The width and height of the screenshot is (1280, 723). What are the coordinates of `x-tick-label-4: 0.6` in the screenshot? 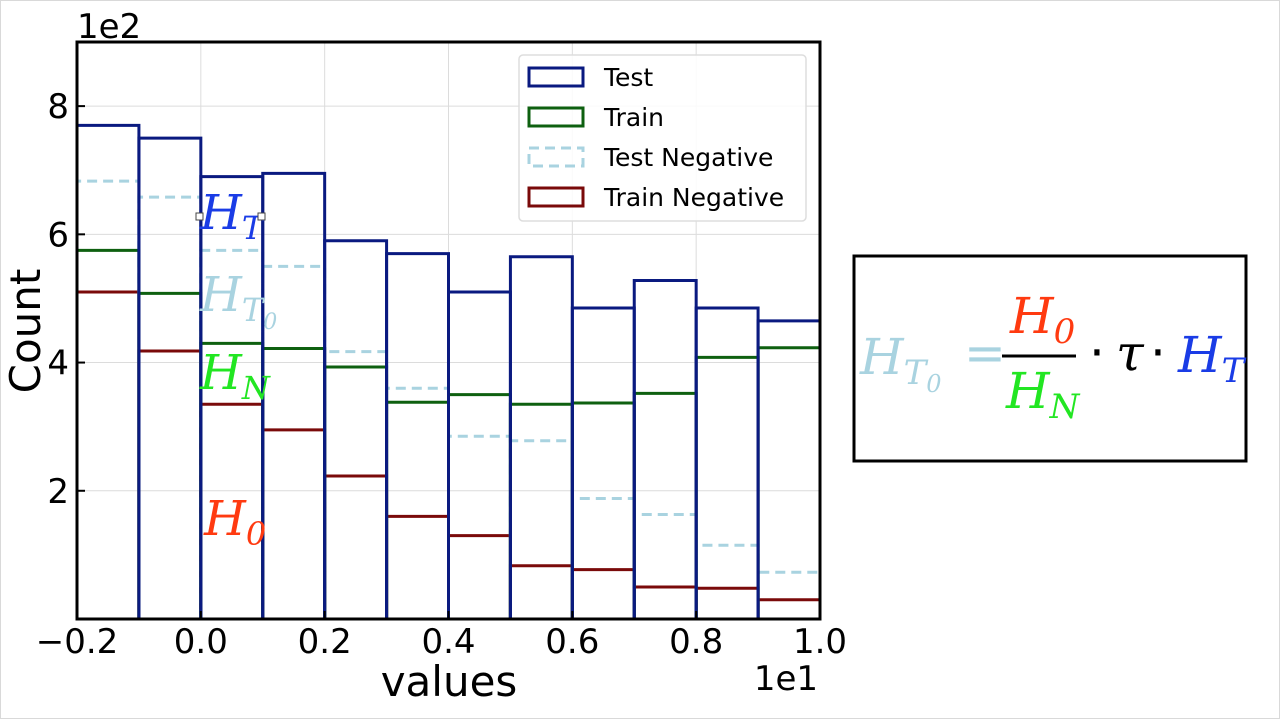 It's located at (572, 642).